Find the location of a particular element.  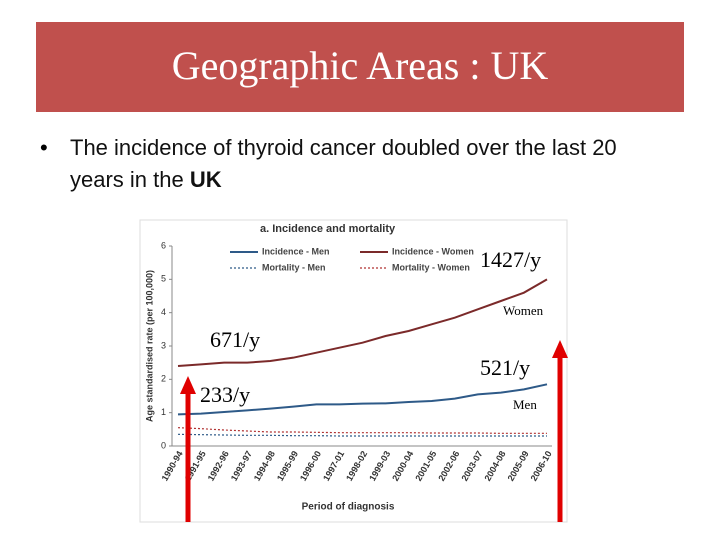

legend-label: Mortality - Men is located at coordinates (294, 267).